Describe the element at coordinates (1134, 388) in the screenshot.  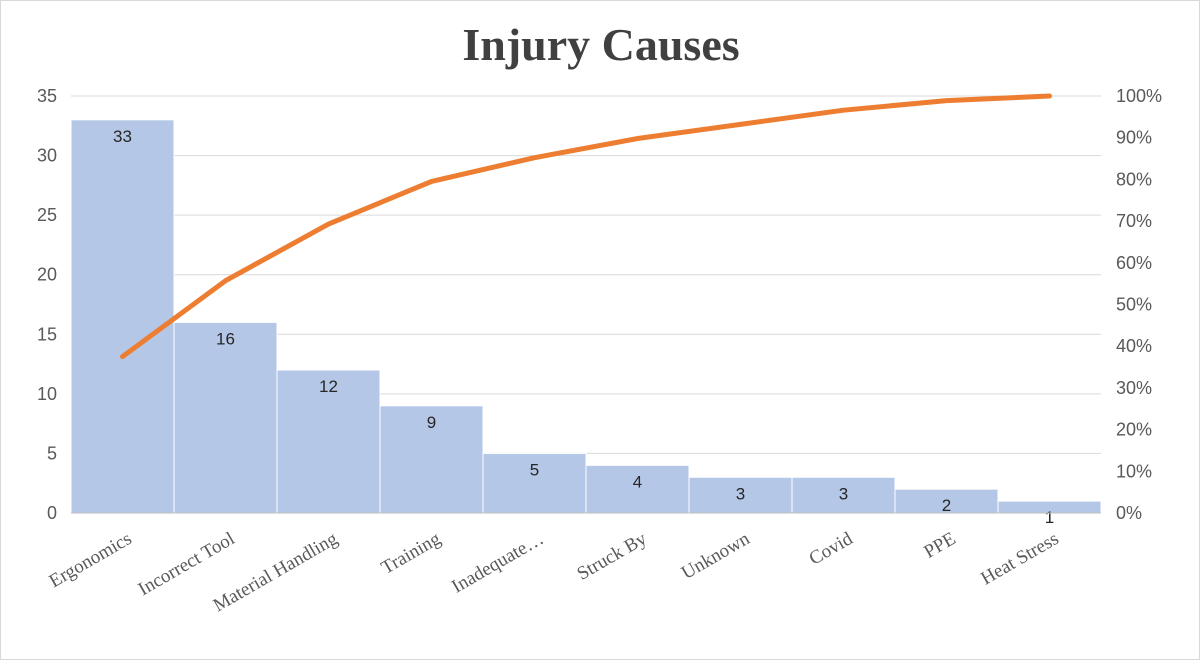
I see `y2-tick-label: 30%` at that location.